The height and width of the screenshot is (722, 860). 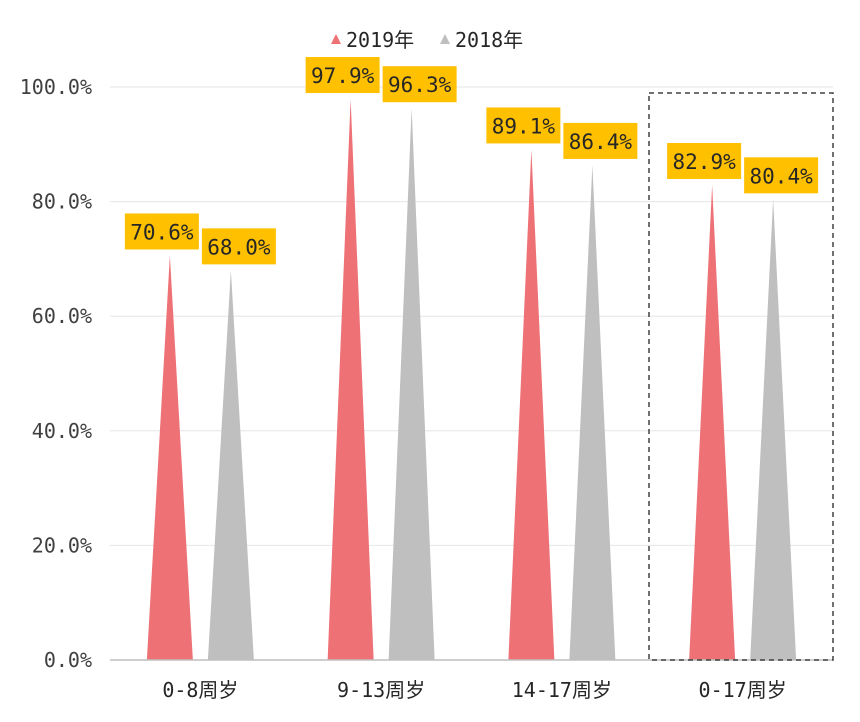 What do you see at coordinates (200, 690) in the screenshot?
I see `x-tick-label: 0-8周岁` at bounding box center [200, 690].